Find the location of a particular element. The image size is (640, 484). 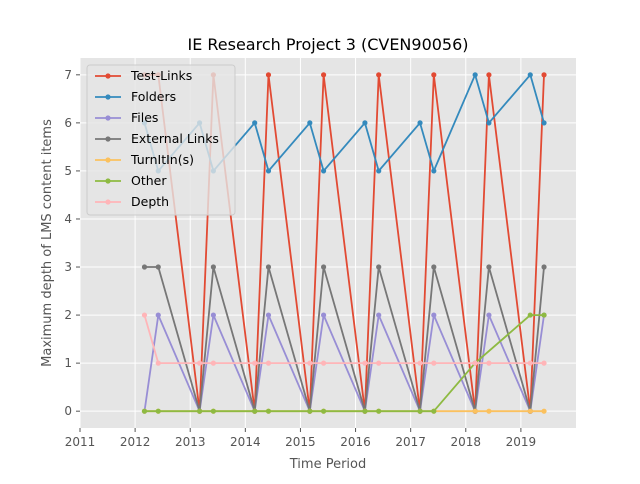

series-line is located at coordinates (343, 339).